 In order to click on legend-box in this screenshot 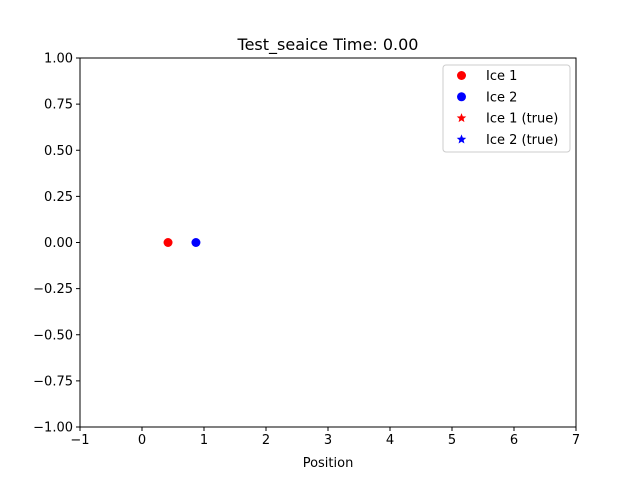, I will do `click(506, 108)`.